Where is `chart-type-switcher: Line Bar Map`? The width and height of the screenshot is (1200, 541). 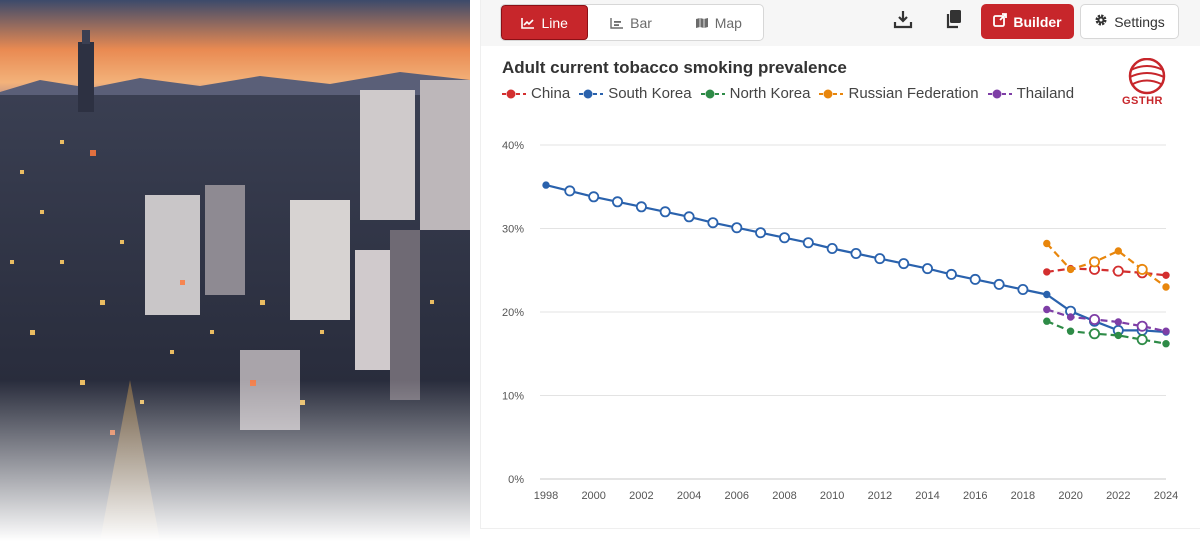
chart-type-switcher: Line Bar Map is located at coordinates (632, 22).